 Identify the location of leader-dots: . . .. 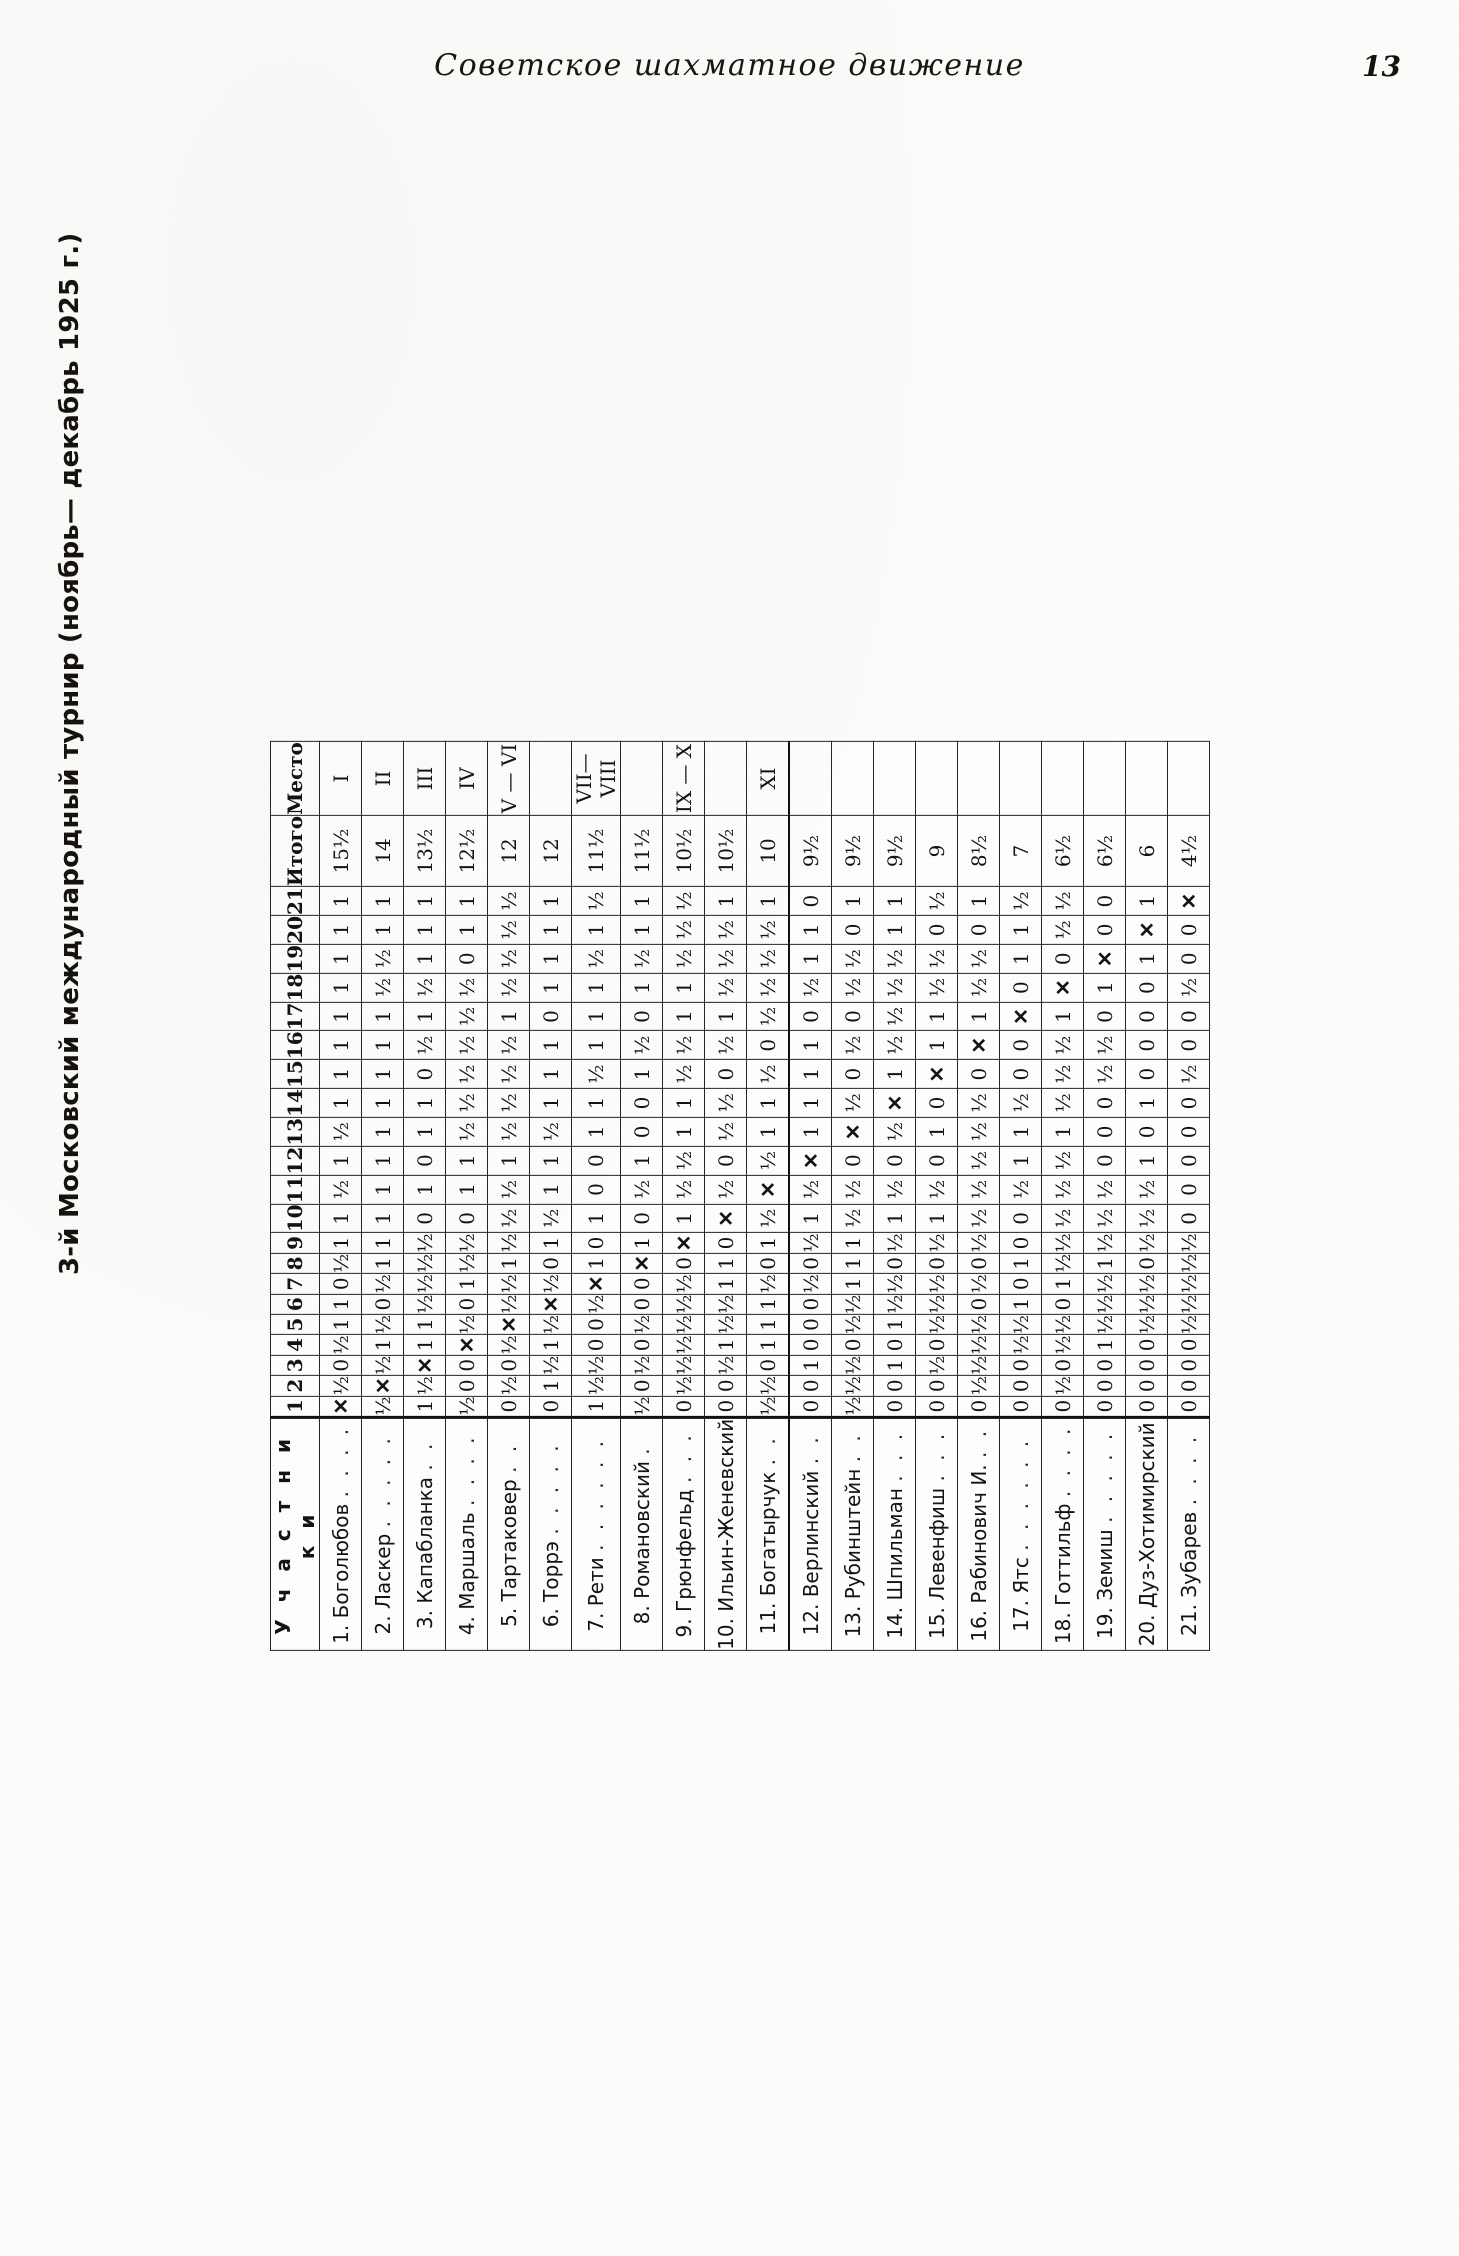
(894, 1455).